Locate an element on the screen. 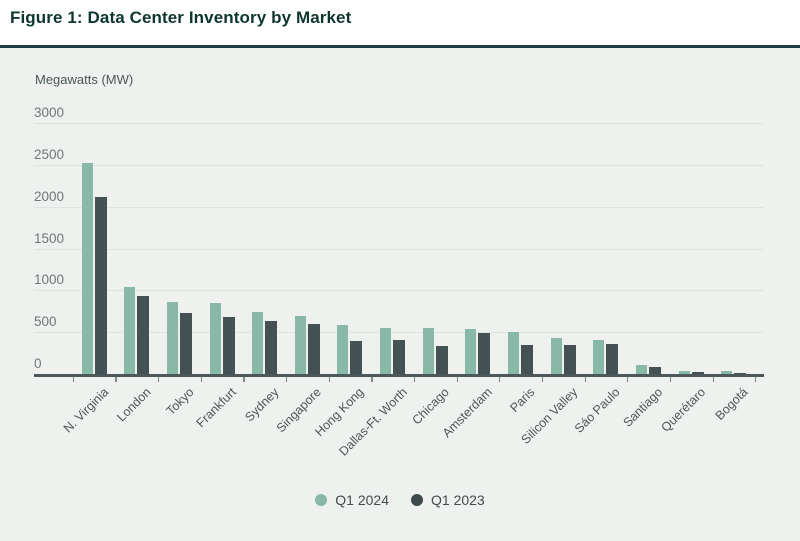  x-tick-label-text: Frankfurt is located at coordinates (216, 408).